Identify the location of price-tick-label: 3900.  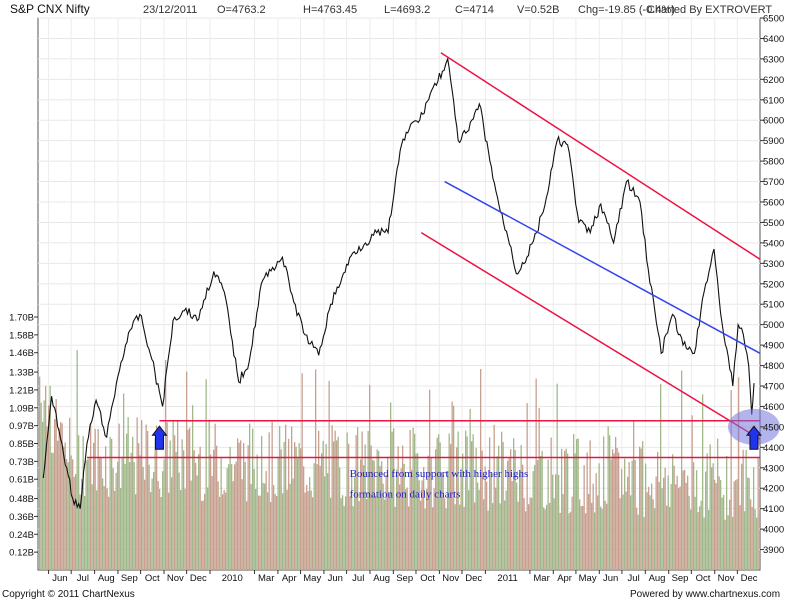
(773, 550).